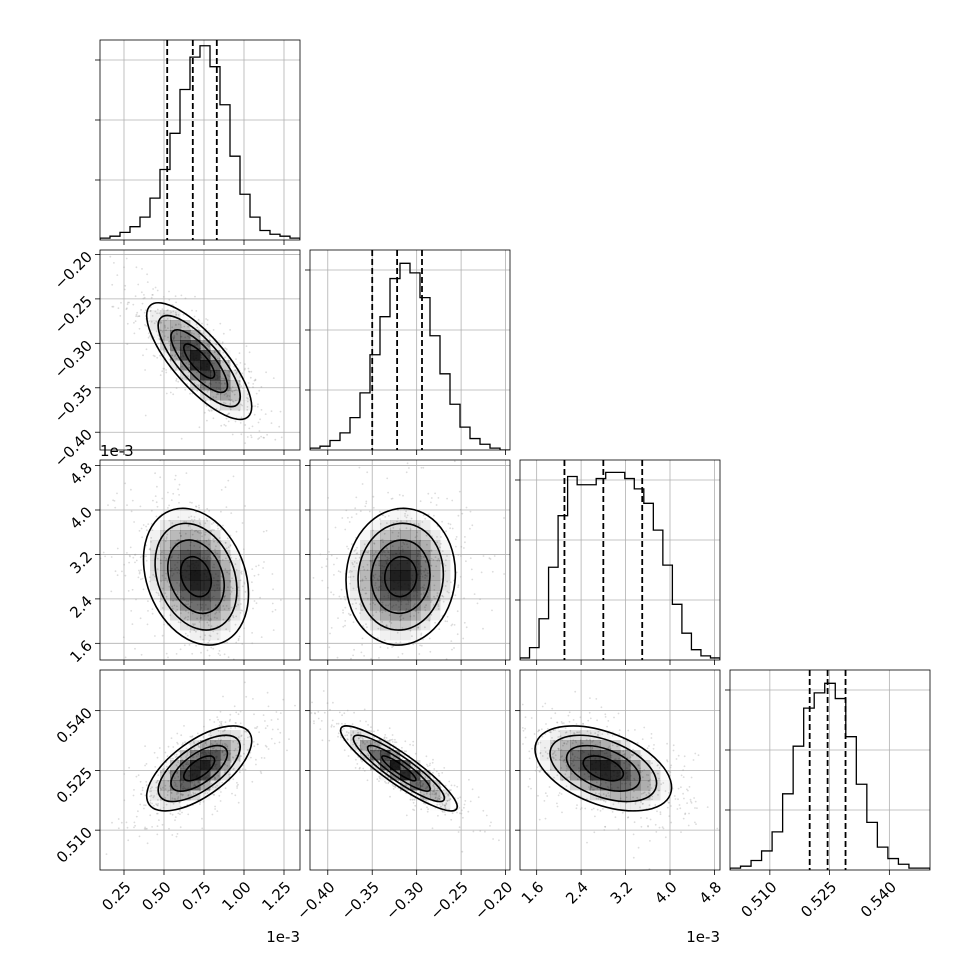 Image resolution: width=970 pixels, height=970 pixels. What do you see at coordinates (404, 900) in the screenshot?
I see `x-tick-label: −0.30` at bounding box center [404, 900].